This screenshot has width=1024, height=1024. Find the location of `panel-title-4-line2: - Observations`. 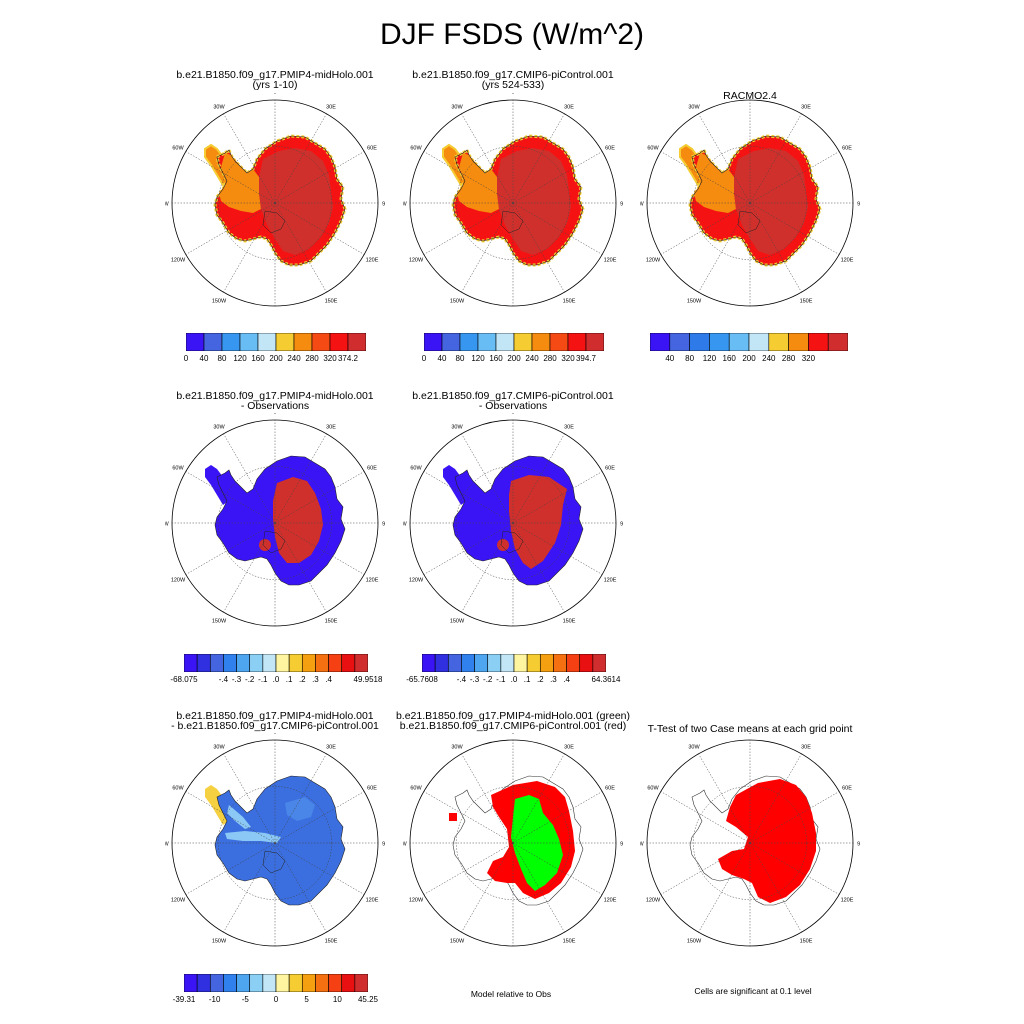

panel-title-4-line2: - Observations is located at coordinates (275, 406).